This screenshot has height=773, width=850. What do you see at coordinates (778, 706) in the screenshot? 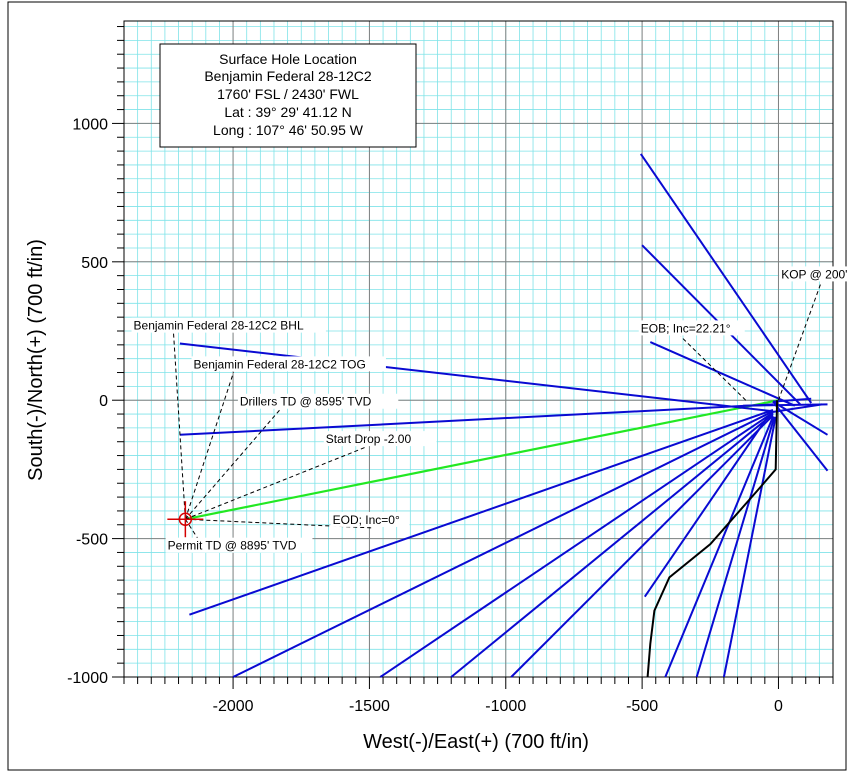
I see `x-tick-label: 0` at bounding box center [778, 706].